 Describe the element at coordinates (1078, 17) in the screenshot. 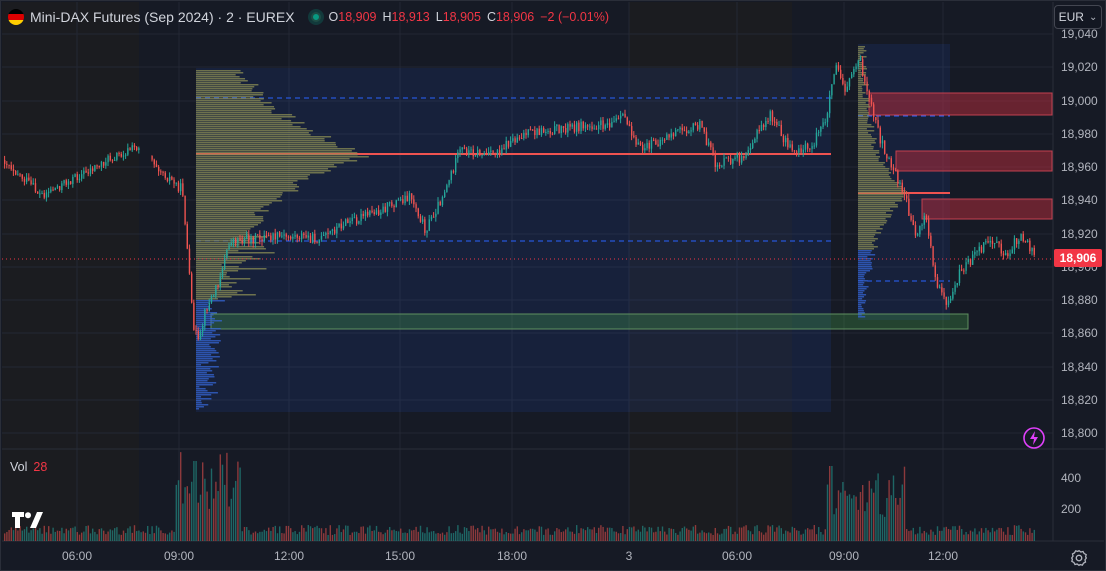

I see `currency-selector: EUR ⌄` at that location.